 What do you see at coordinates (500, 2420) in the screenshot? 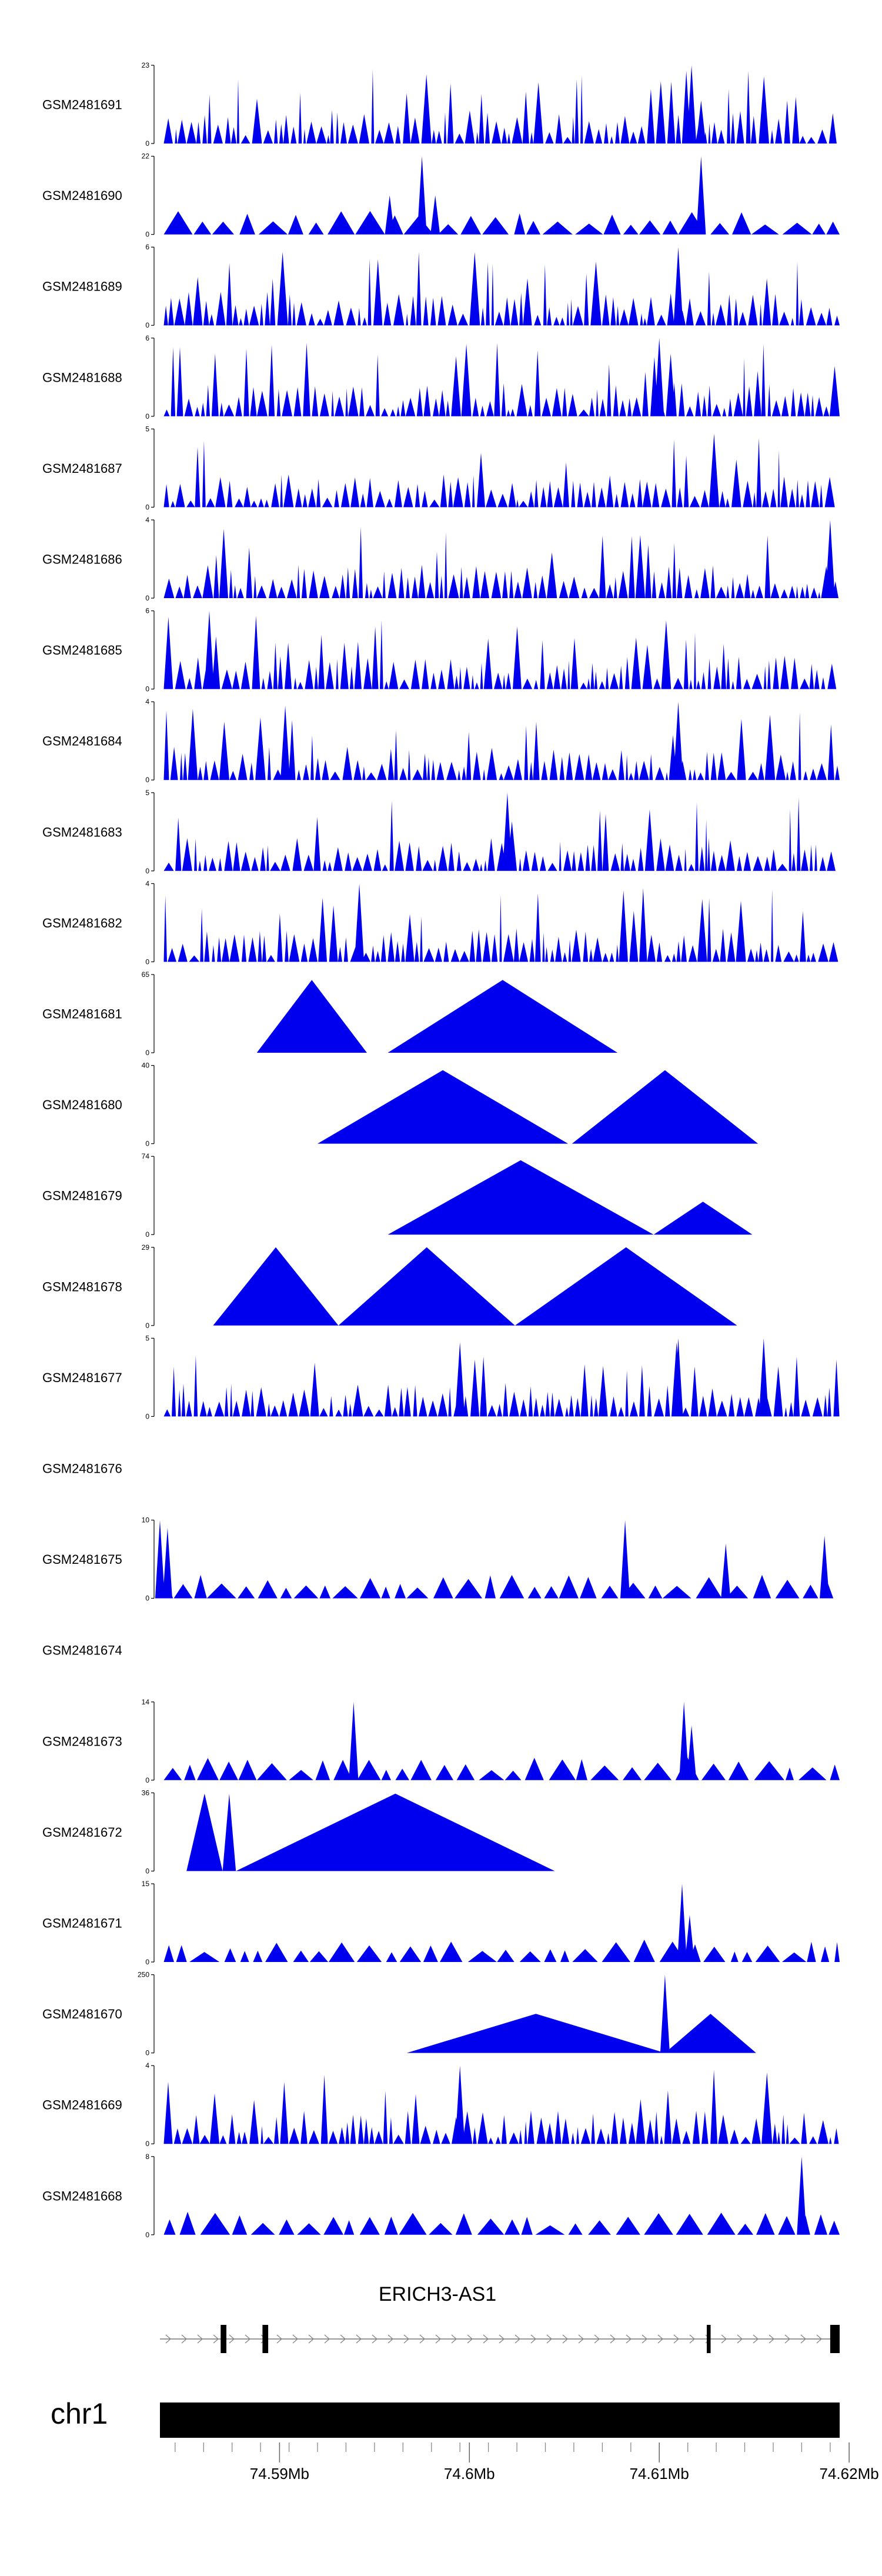
I see `chromosome-band` at bounding box center [500, 2420].